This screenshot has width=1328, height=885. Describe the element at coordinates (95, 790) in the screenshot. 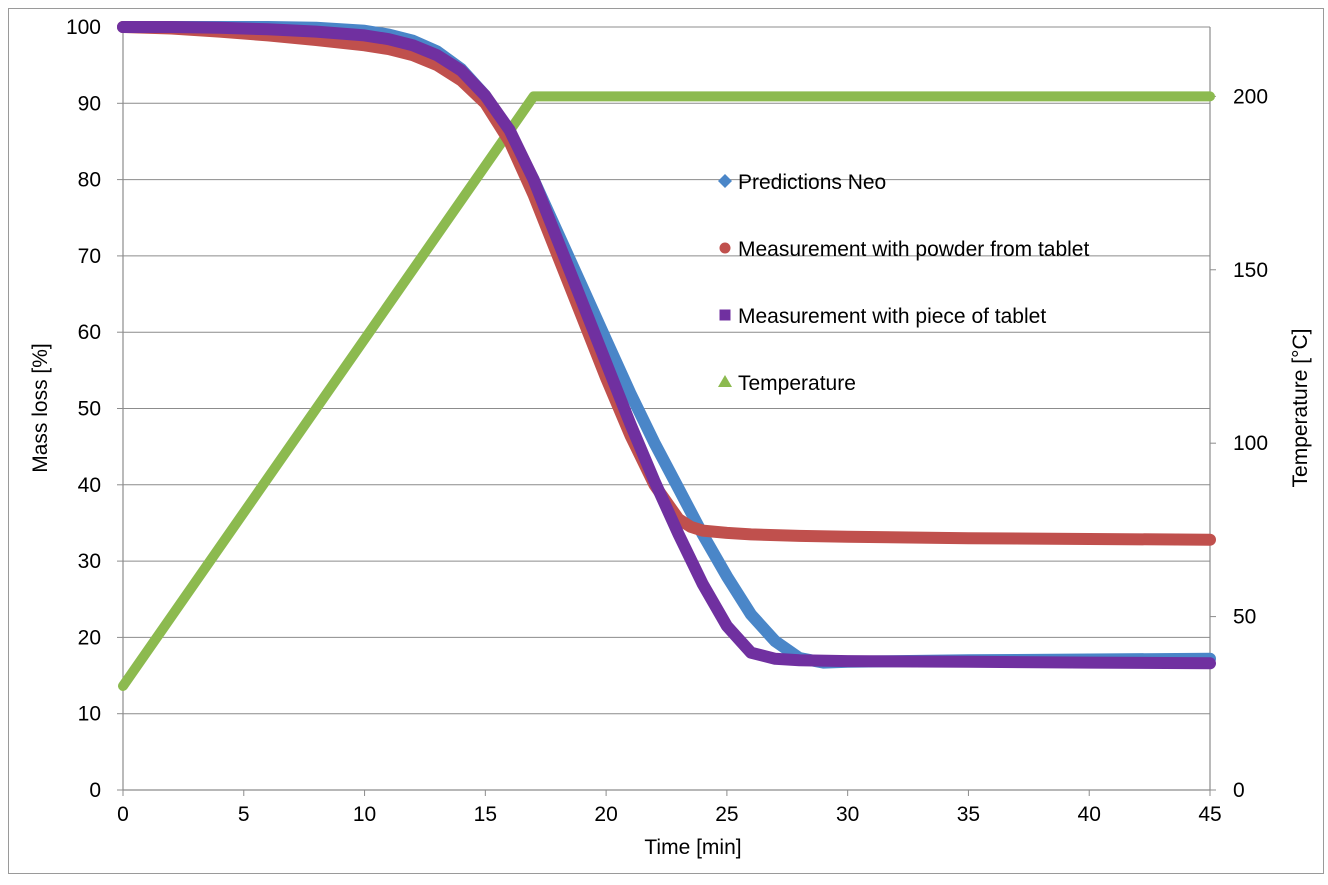

I see `y-tick-label: 0` at that location.